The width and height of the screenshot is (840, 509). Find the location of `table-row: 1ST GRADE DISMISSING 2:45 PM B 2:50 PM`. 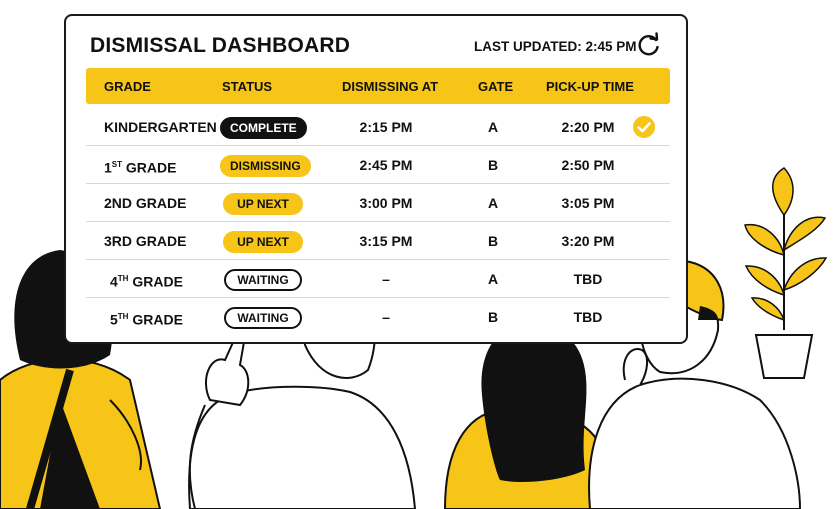

table-row: 1ST GRADE DISMISSING 2:45 PM B 2:50 PM is located at coordinates (378, 165).